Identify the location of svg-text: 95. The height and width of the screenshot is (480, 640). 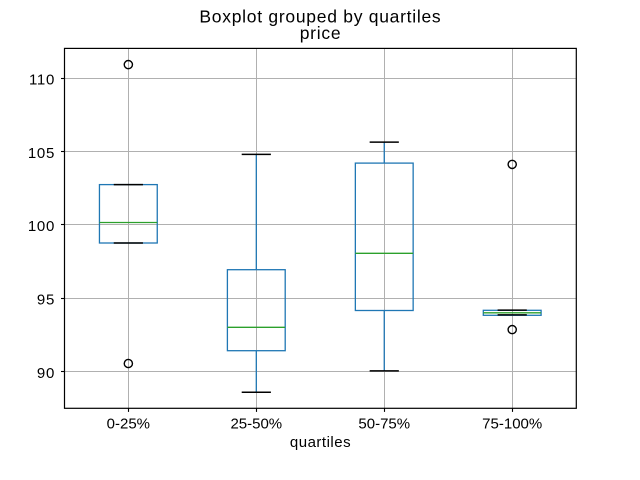
(46, 300).